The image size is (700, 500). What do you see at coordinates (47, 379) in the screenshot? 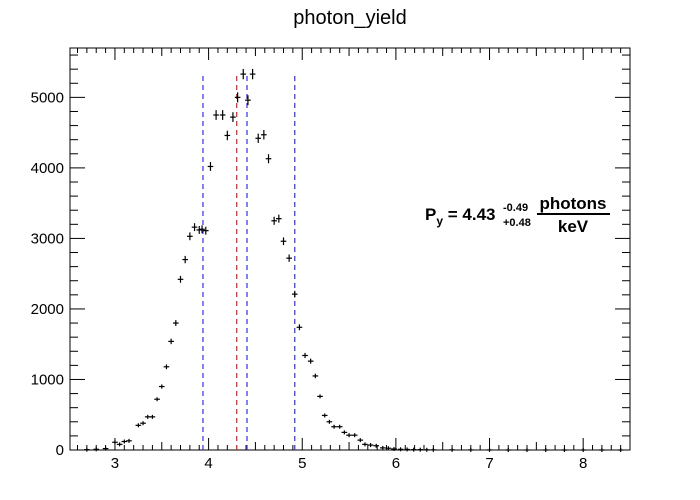
I see `y-tick-label: 1000` at bounding box center [47, 379].